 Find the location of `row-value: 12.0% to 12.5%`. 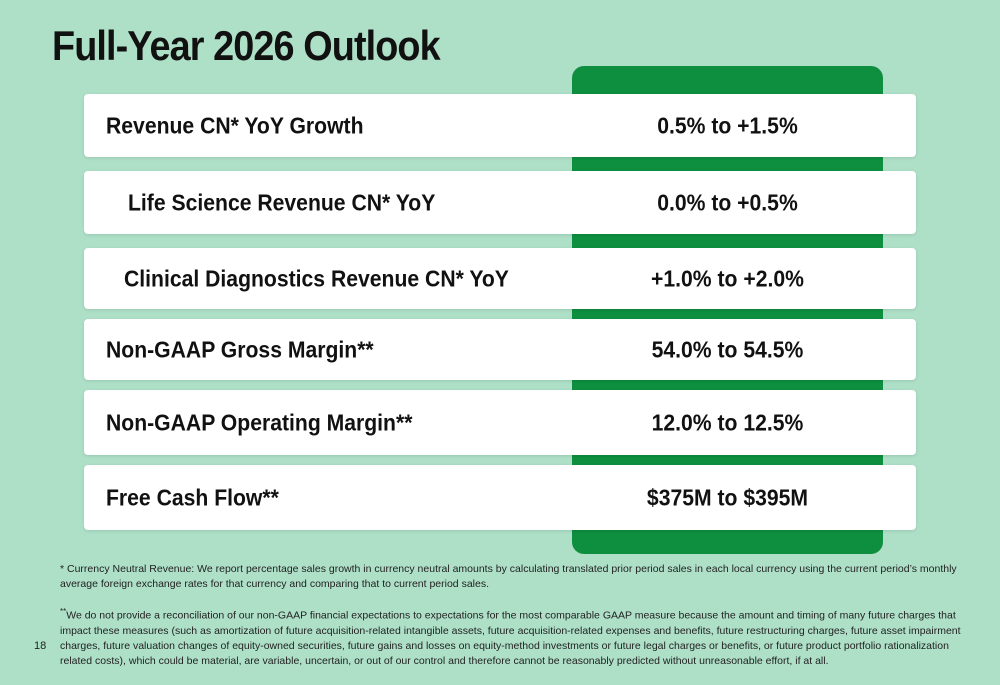

row-value: 12.0% to 12.5% is located at coordinates (727, 422).